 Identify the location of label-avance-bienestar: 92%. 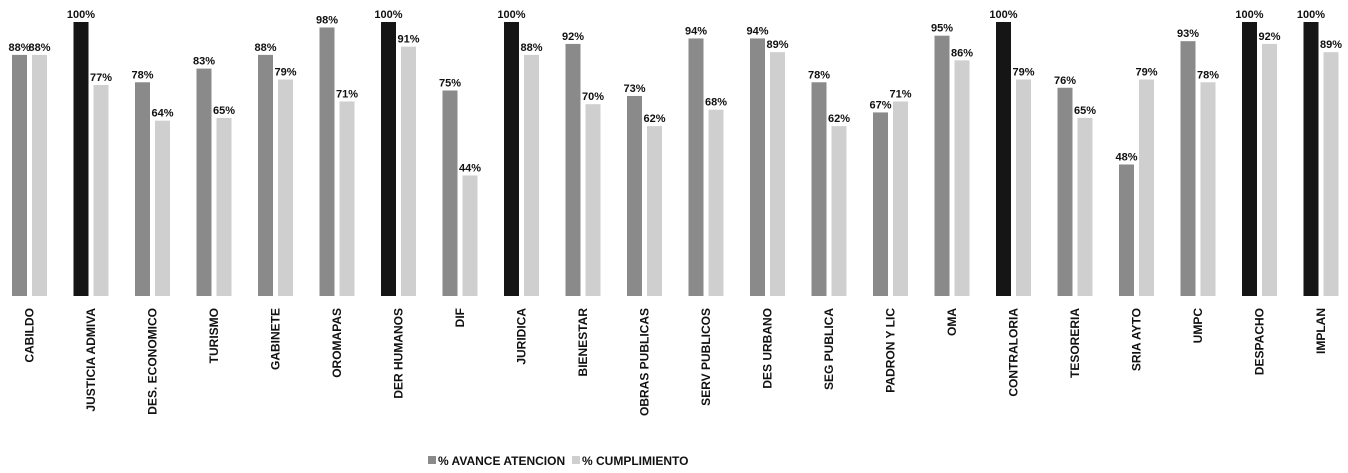
(573, 37).